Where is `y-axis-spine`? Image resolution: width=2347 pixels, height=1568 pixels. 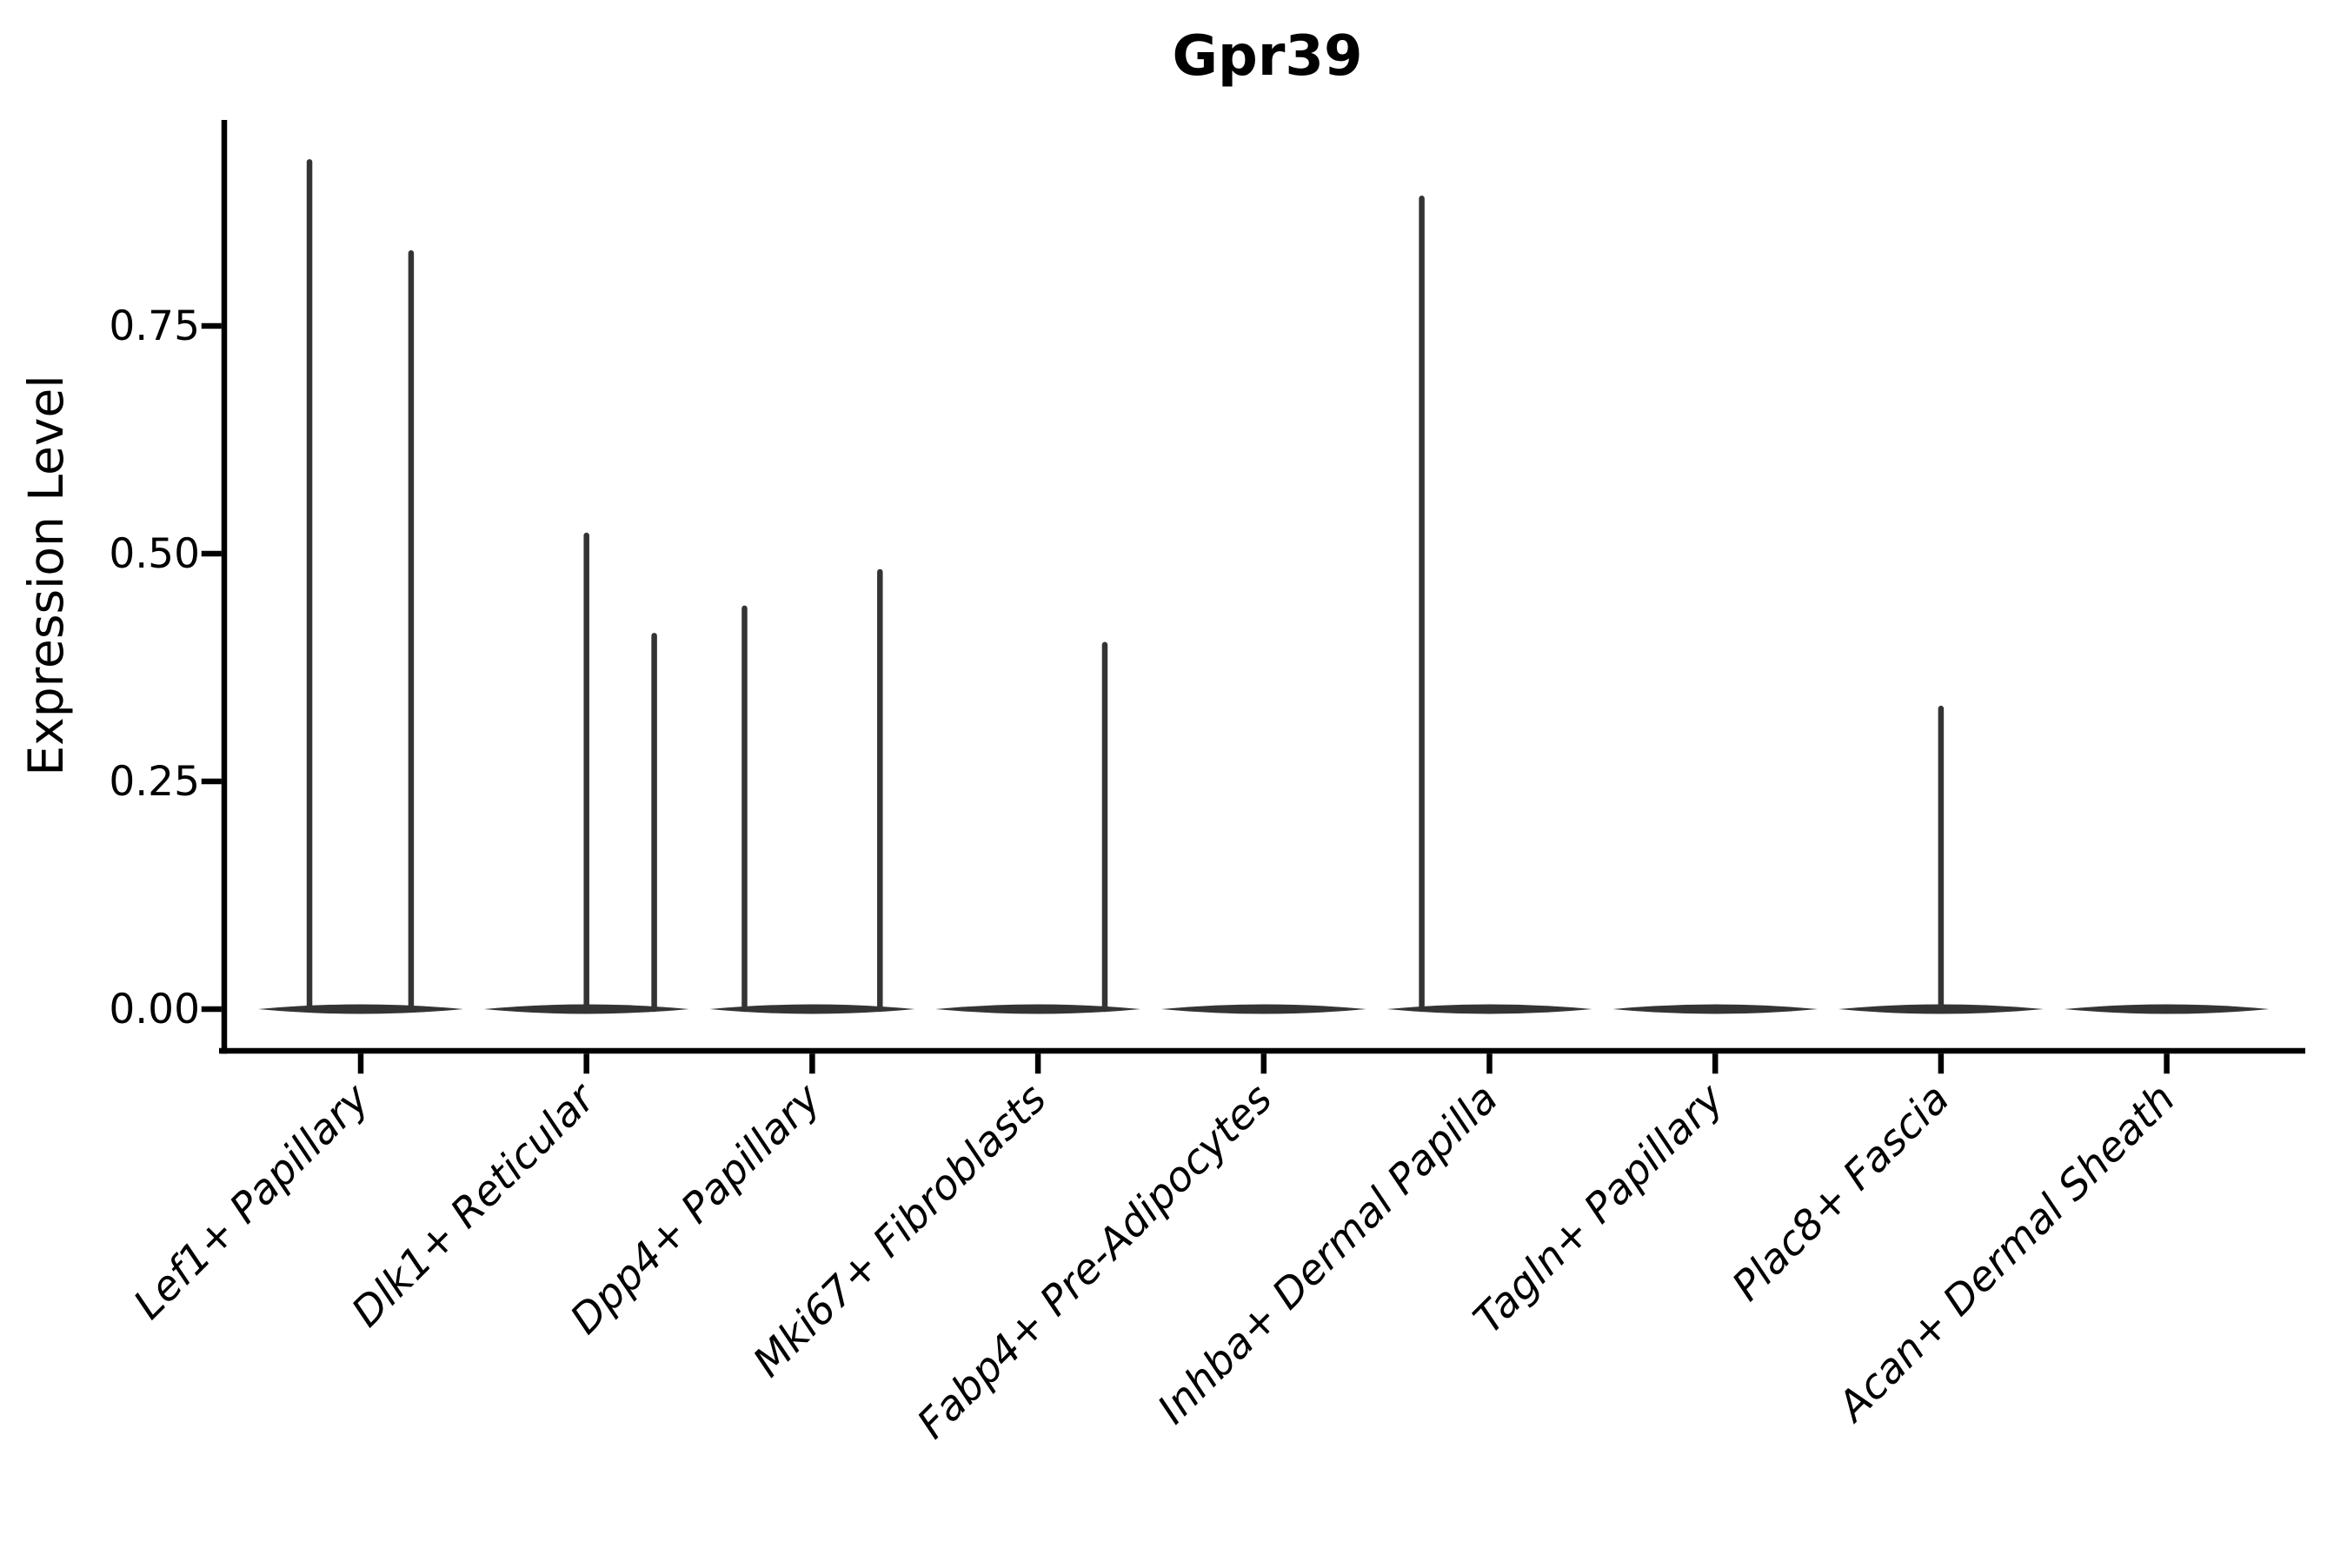 y-axis-spine is located at coordinates (224, 587).